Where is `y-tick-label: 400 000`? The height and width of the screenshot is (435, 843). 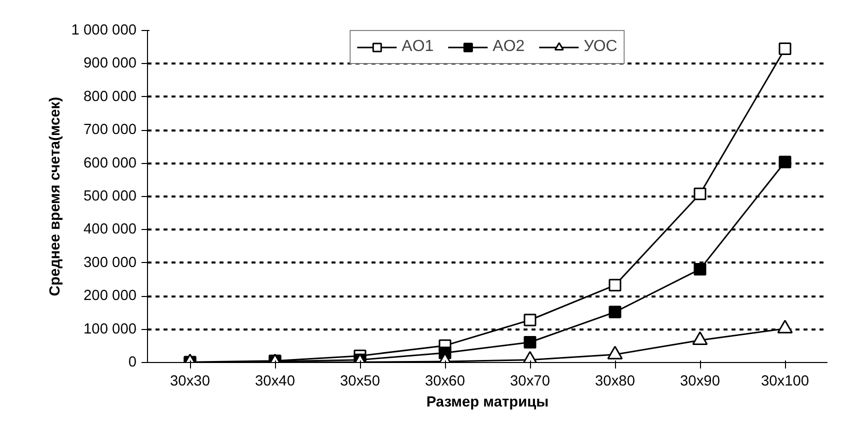
y-tick-label: 400 000 is located at coordinates (110, 230).